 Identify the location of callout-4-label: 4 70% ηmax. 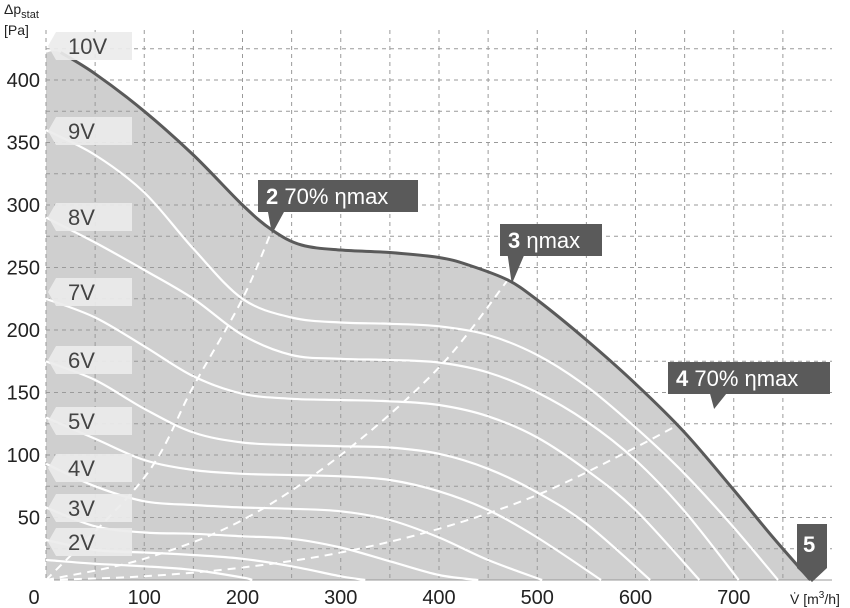
(737, 378).